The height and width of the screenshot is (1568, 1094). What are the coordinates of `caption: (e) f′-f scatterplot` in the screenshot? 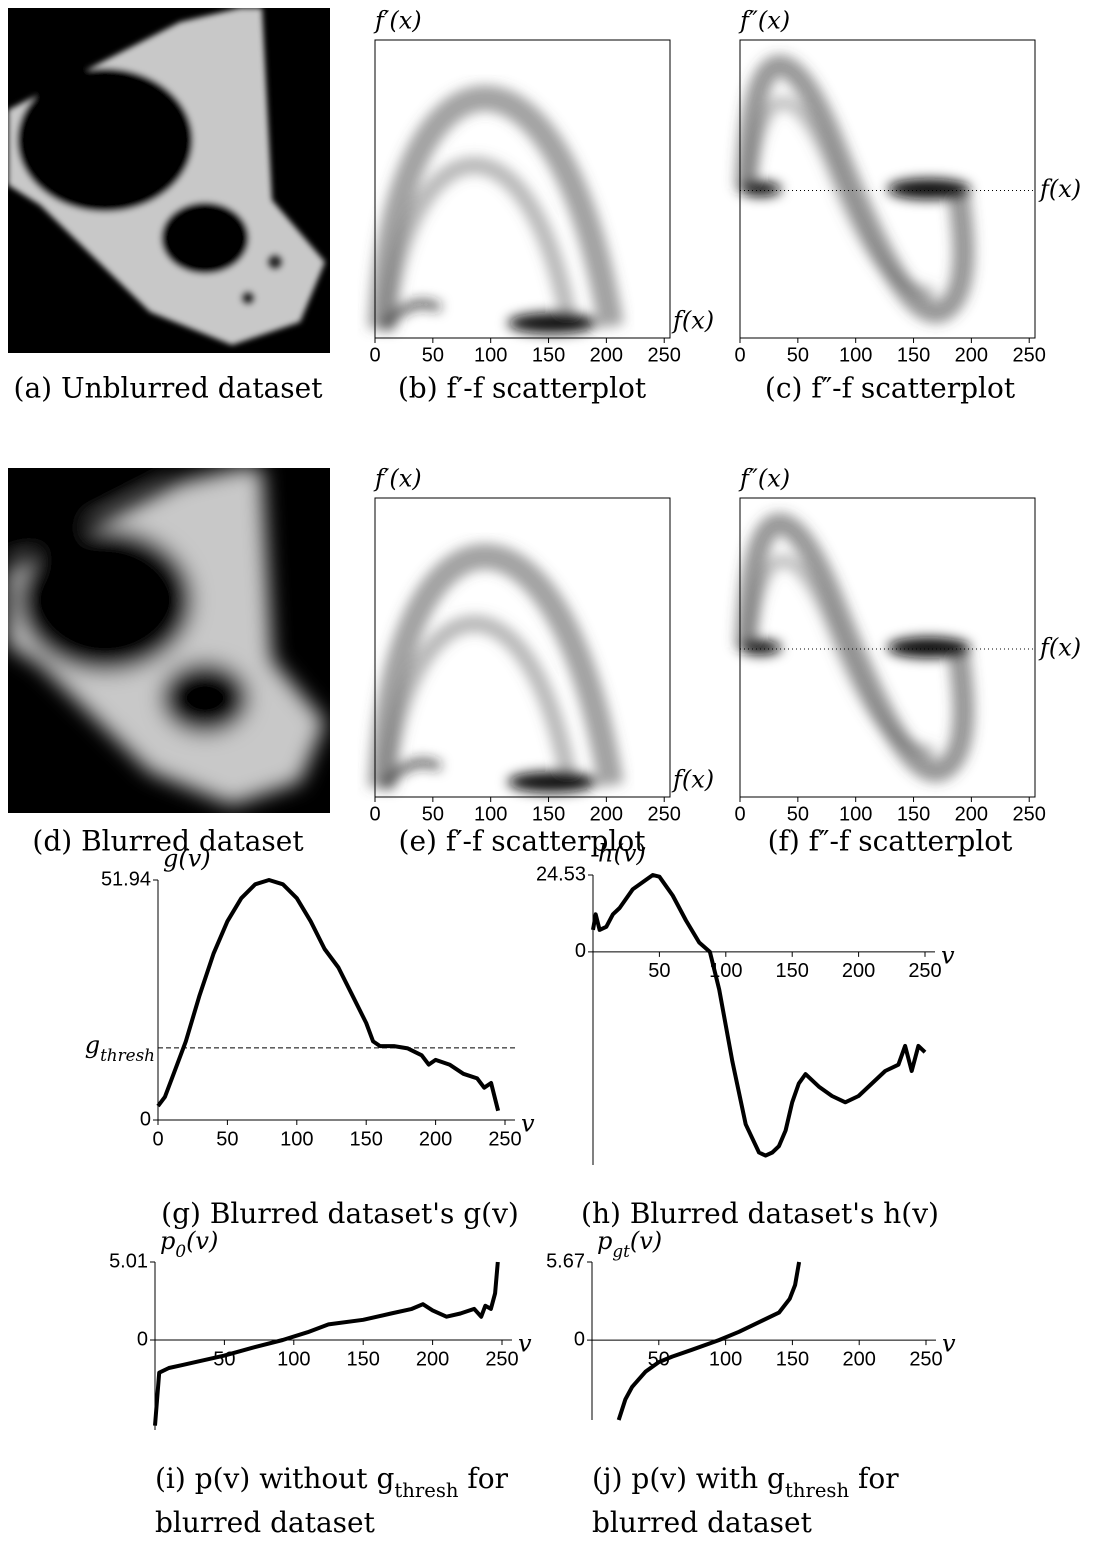 It's located at (523, 841).